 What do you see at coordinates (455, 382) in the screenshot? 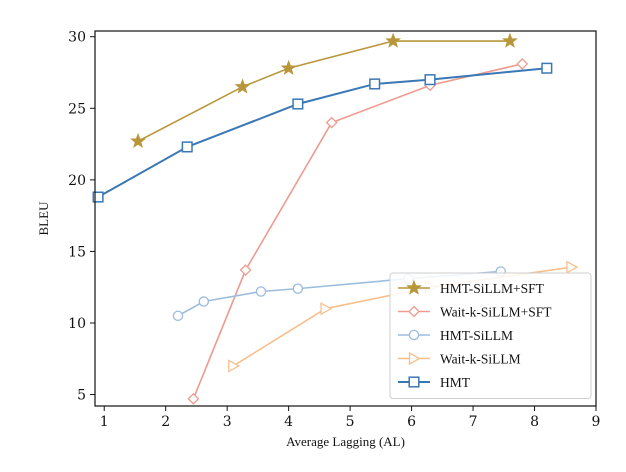
I see `legend-label: HMT` at bounding box center [455, 382].